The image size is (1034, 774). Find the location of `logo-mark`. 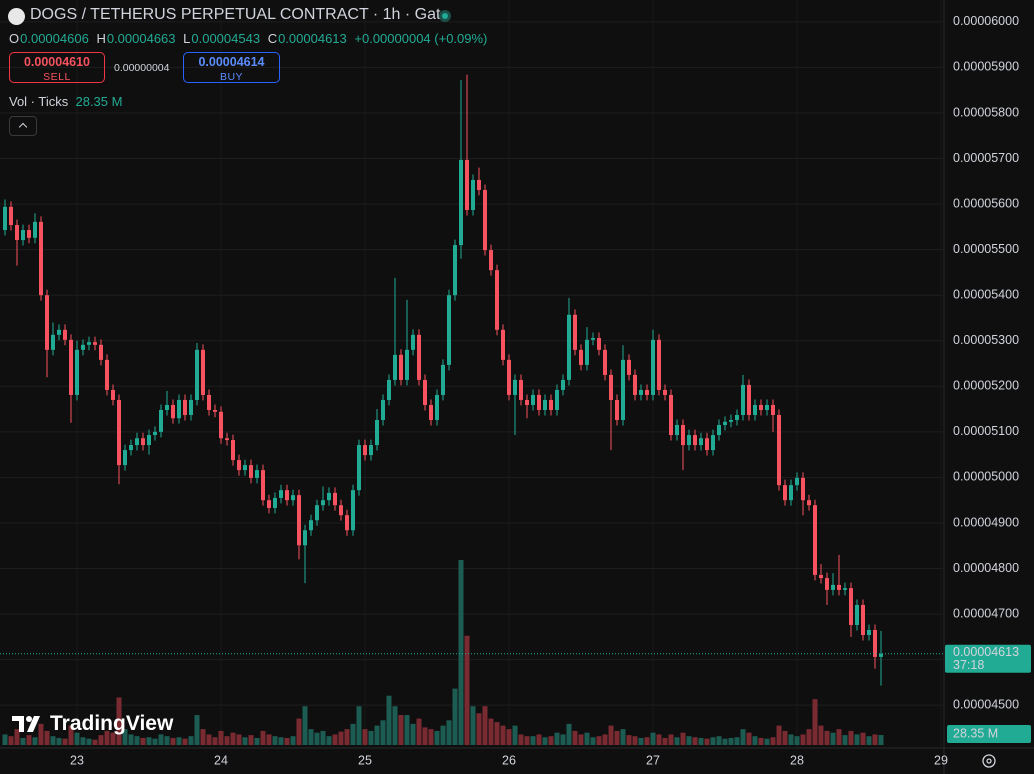

logo-mark is located at coordinates (26, 724).